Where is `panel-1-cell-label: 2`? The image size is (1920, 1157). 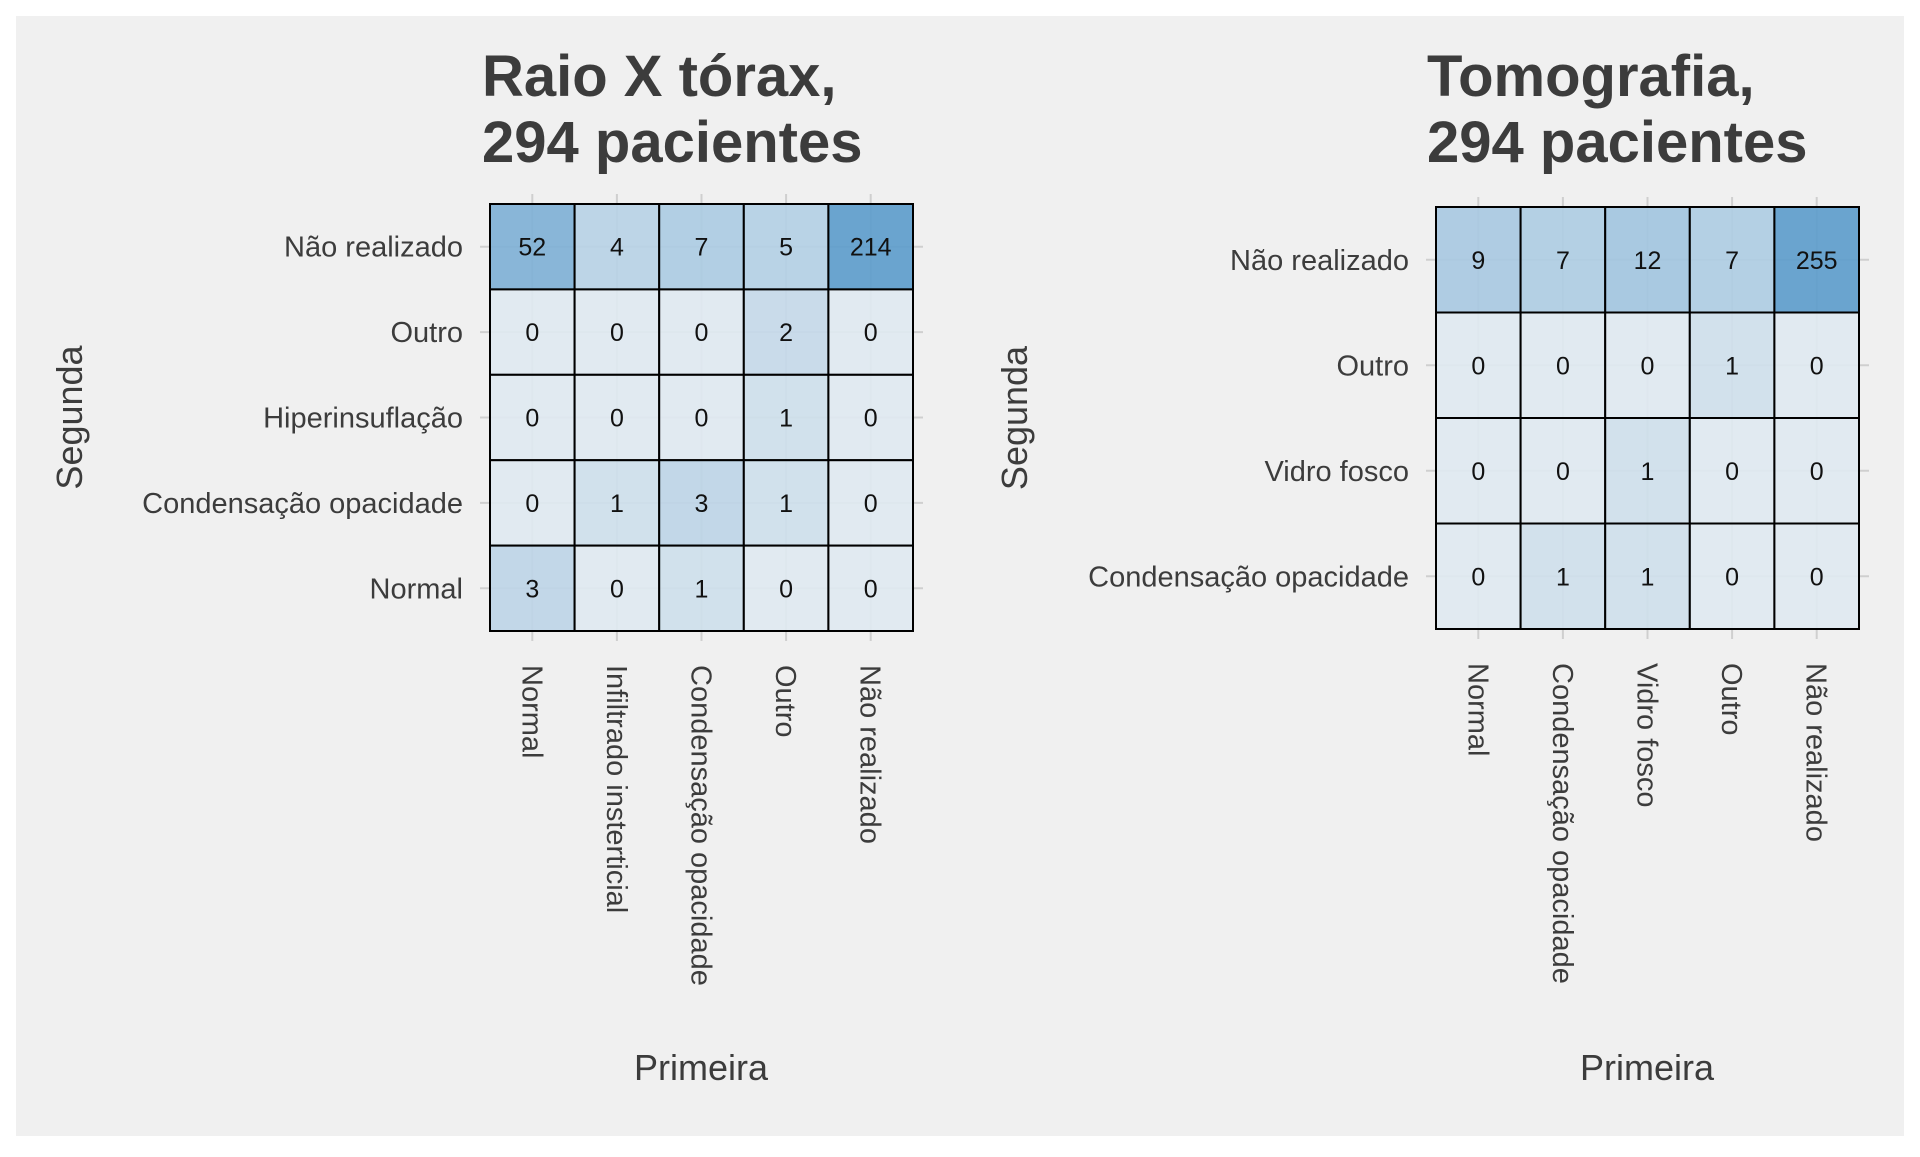
panel-1-cell-label: 2 is located at coordinates (786, 333).